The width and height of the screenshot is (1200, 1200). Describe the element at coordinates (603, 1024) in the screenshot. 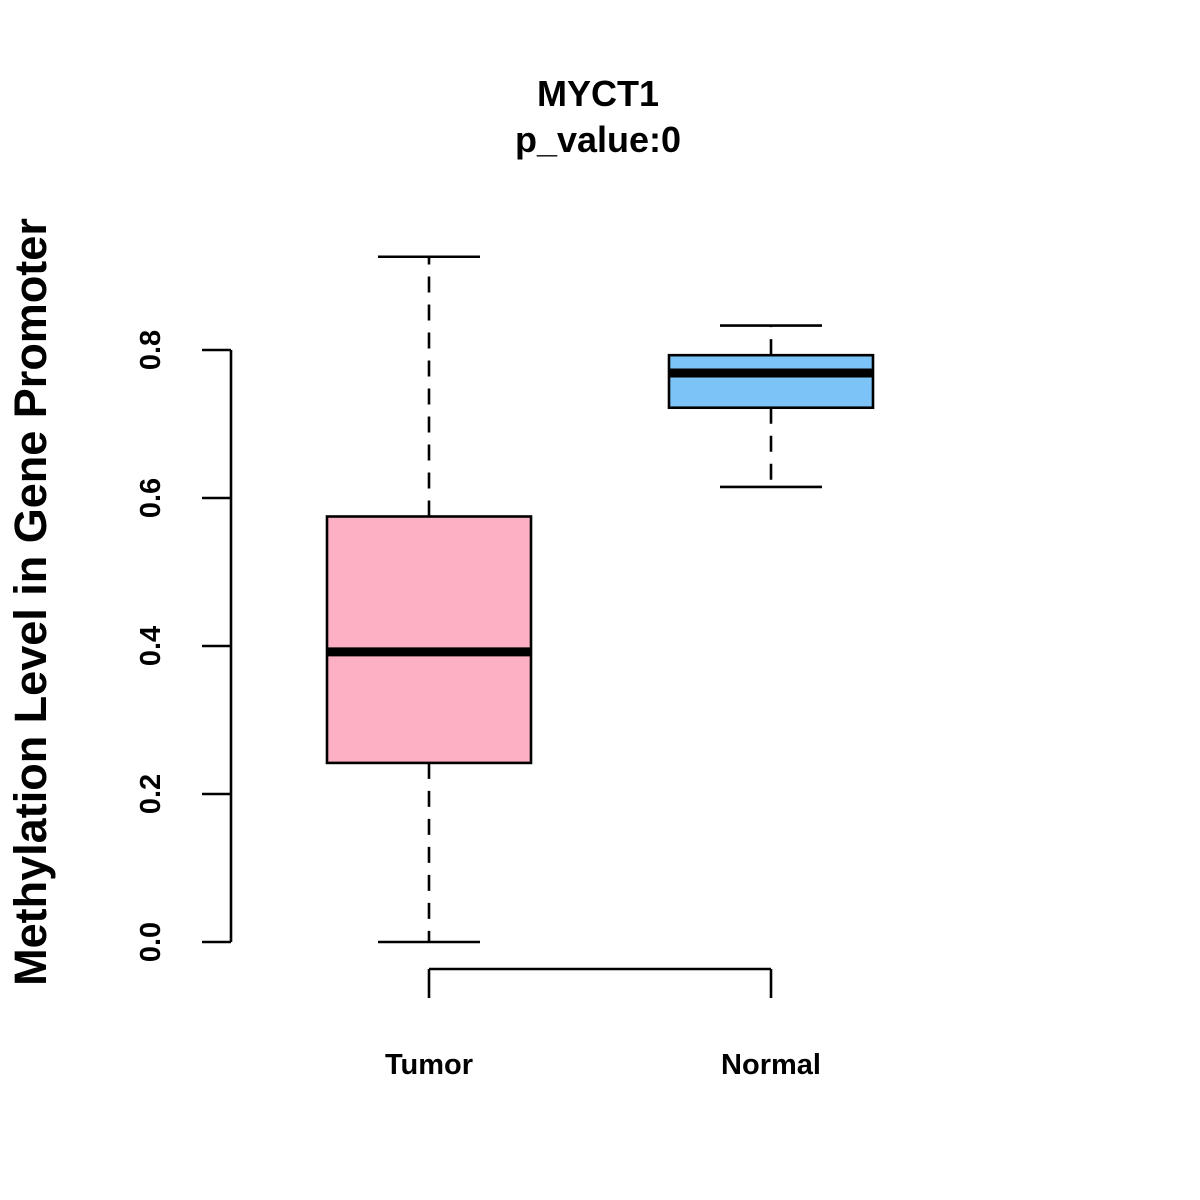

I see `x-axis: Tumor Normal` at that location.